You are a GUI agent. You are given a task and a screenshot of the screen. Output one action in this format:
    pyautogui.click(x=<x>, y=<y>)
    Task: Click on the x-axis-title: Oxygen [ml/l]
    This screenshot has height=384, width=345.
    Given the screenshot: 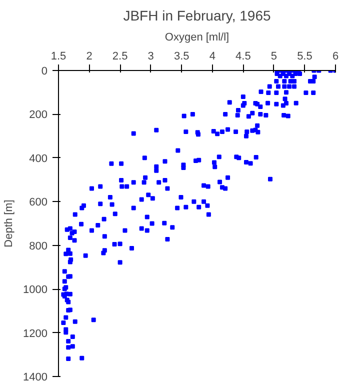 What is the action you would take?
    pyautogui.click(x=197, y=38)
    